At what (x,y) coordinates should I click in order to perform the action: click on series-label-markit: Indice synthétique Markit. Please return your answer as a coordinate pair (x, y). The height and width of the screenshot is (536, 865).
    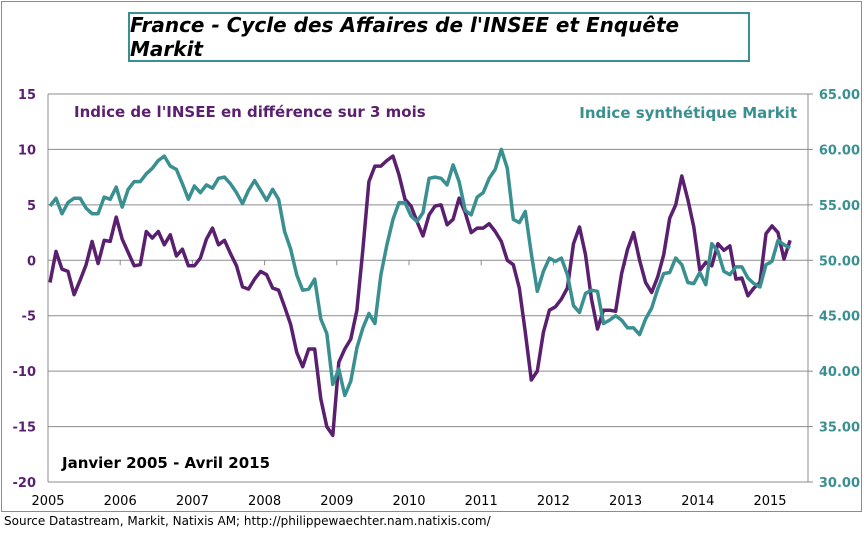
    Looking at the image, I should click on (688, 113).